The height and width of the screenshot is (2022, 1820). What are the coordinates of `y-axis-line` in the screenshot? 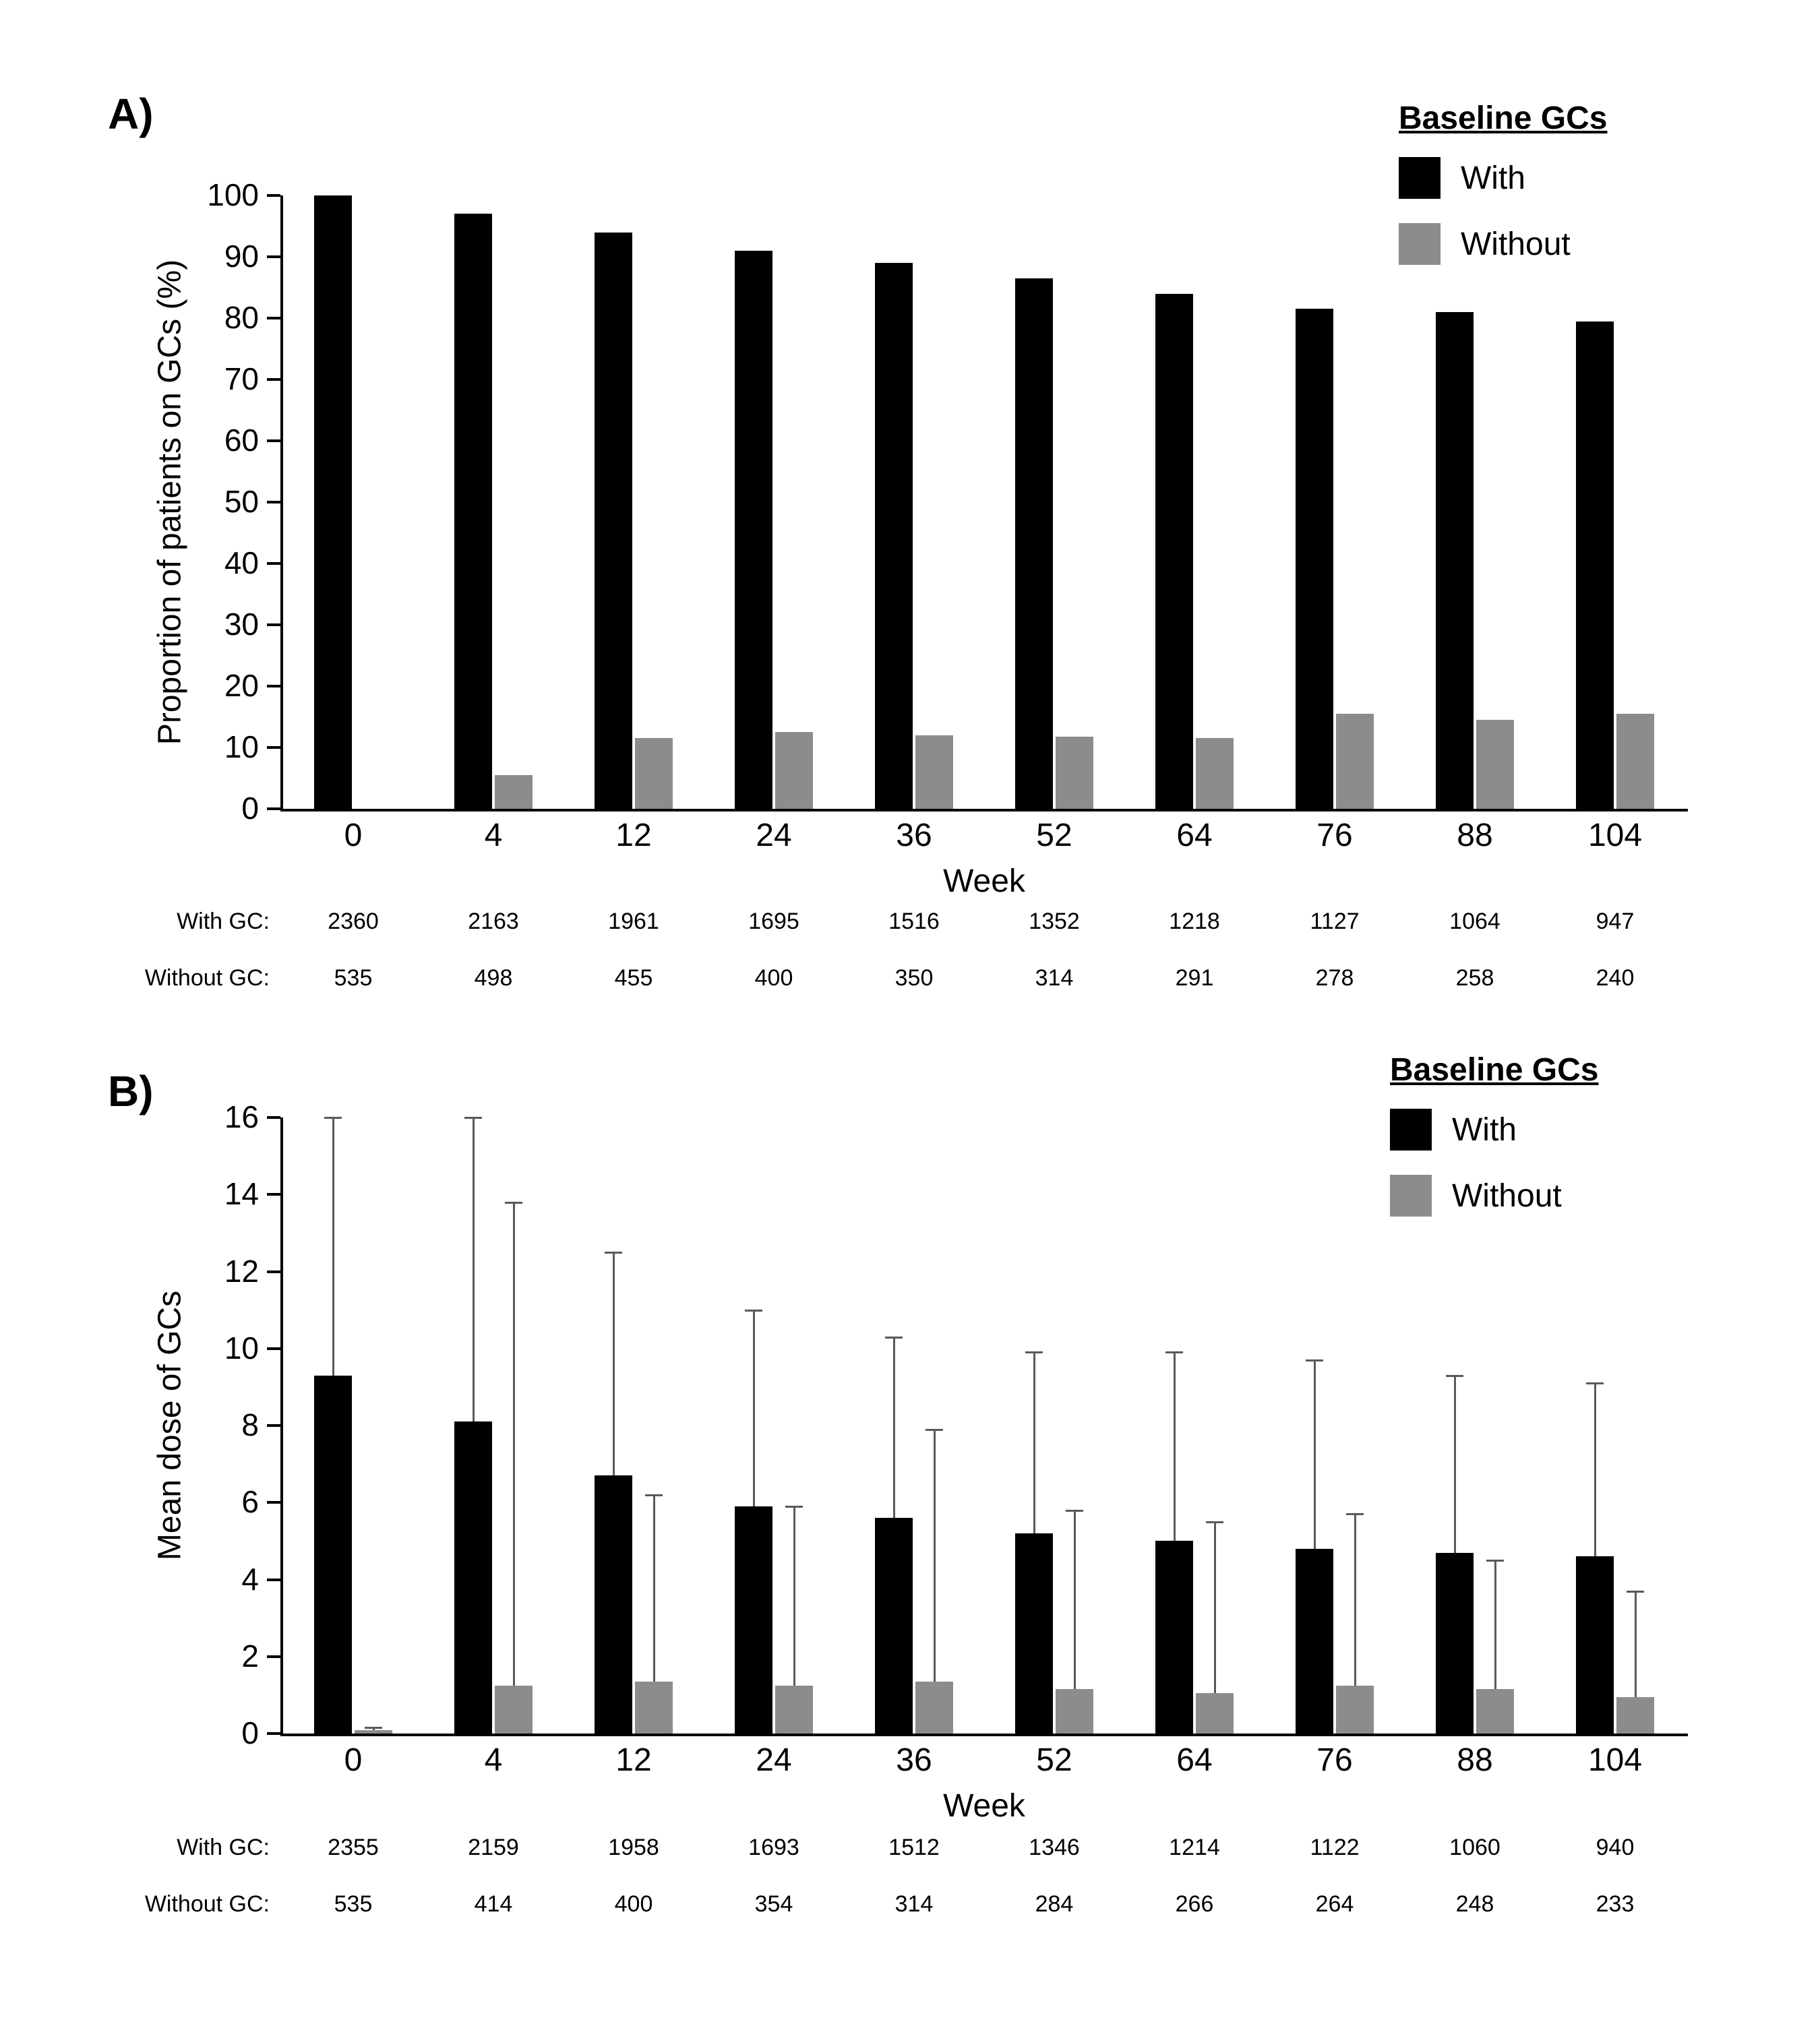 It's located at (281, 1426).